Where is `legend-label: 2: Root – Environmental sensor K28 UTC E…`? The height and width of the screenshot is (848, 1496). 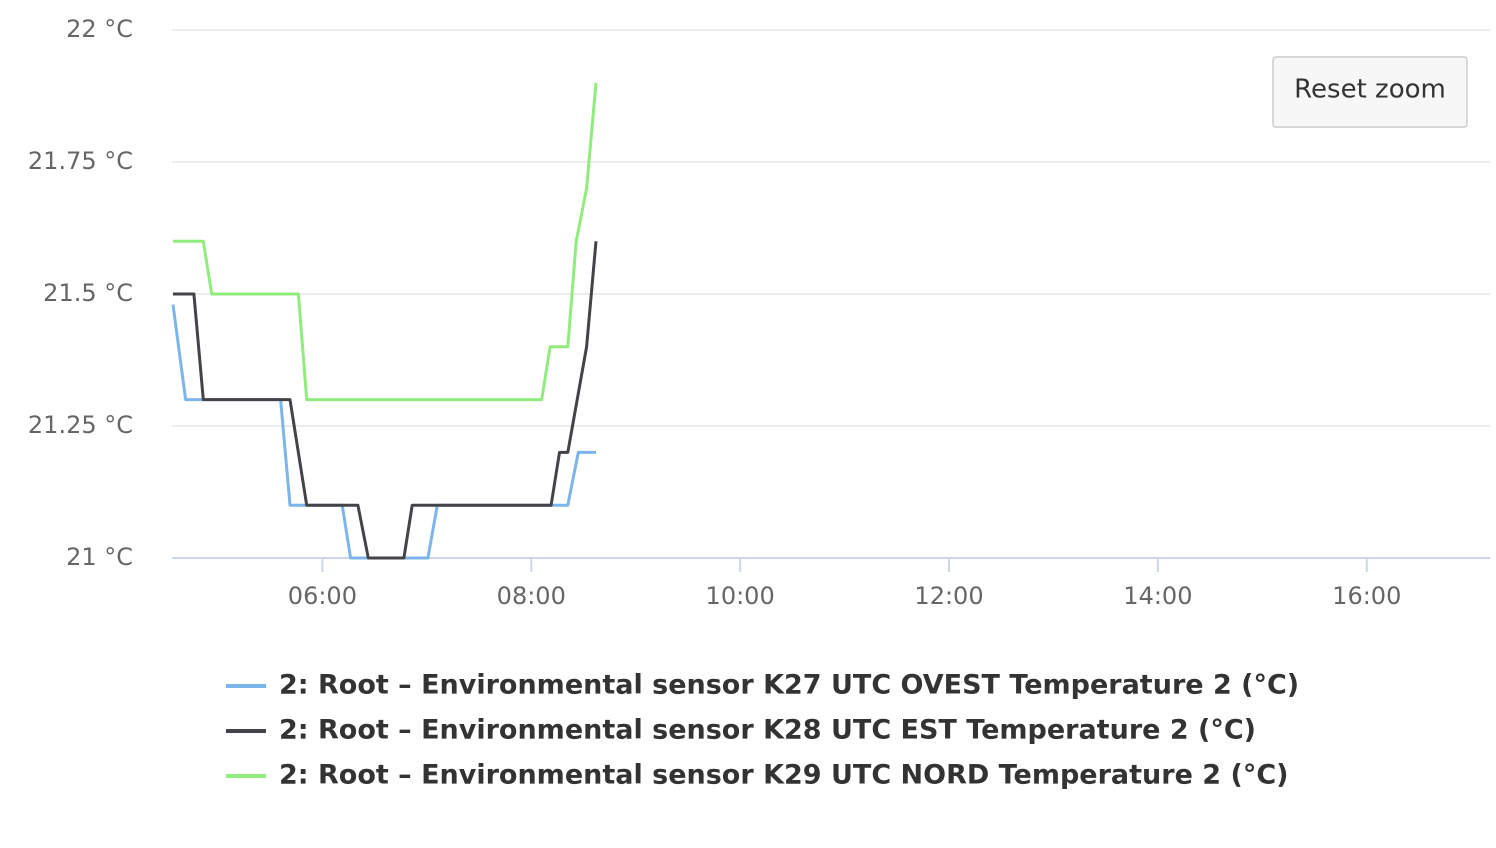
legend-label: 2: Root – Environmental sensor K28 UTC E… is located at coordinates (767, 730).